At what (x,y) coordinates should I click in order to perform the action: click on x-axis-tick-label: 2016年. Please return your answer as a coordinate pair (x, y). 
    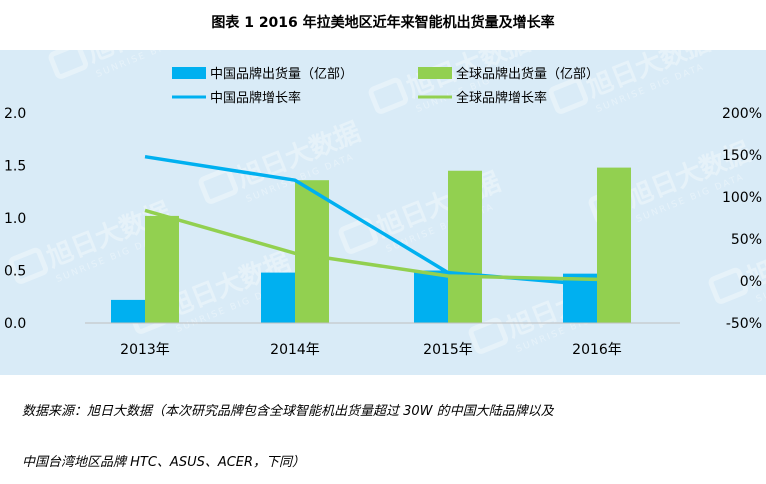
    Looking at the image, I should click on (597, 350).